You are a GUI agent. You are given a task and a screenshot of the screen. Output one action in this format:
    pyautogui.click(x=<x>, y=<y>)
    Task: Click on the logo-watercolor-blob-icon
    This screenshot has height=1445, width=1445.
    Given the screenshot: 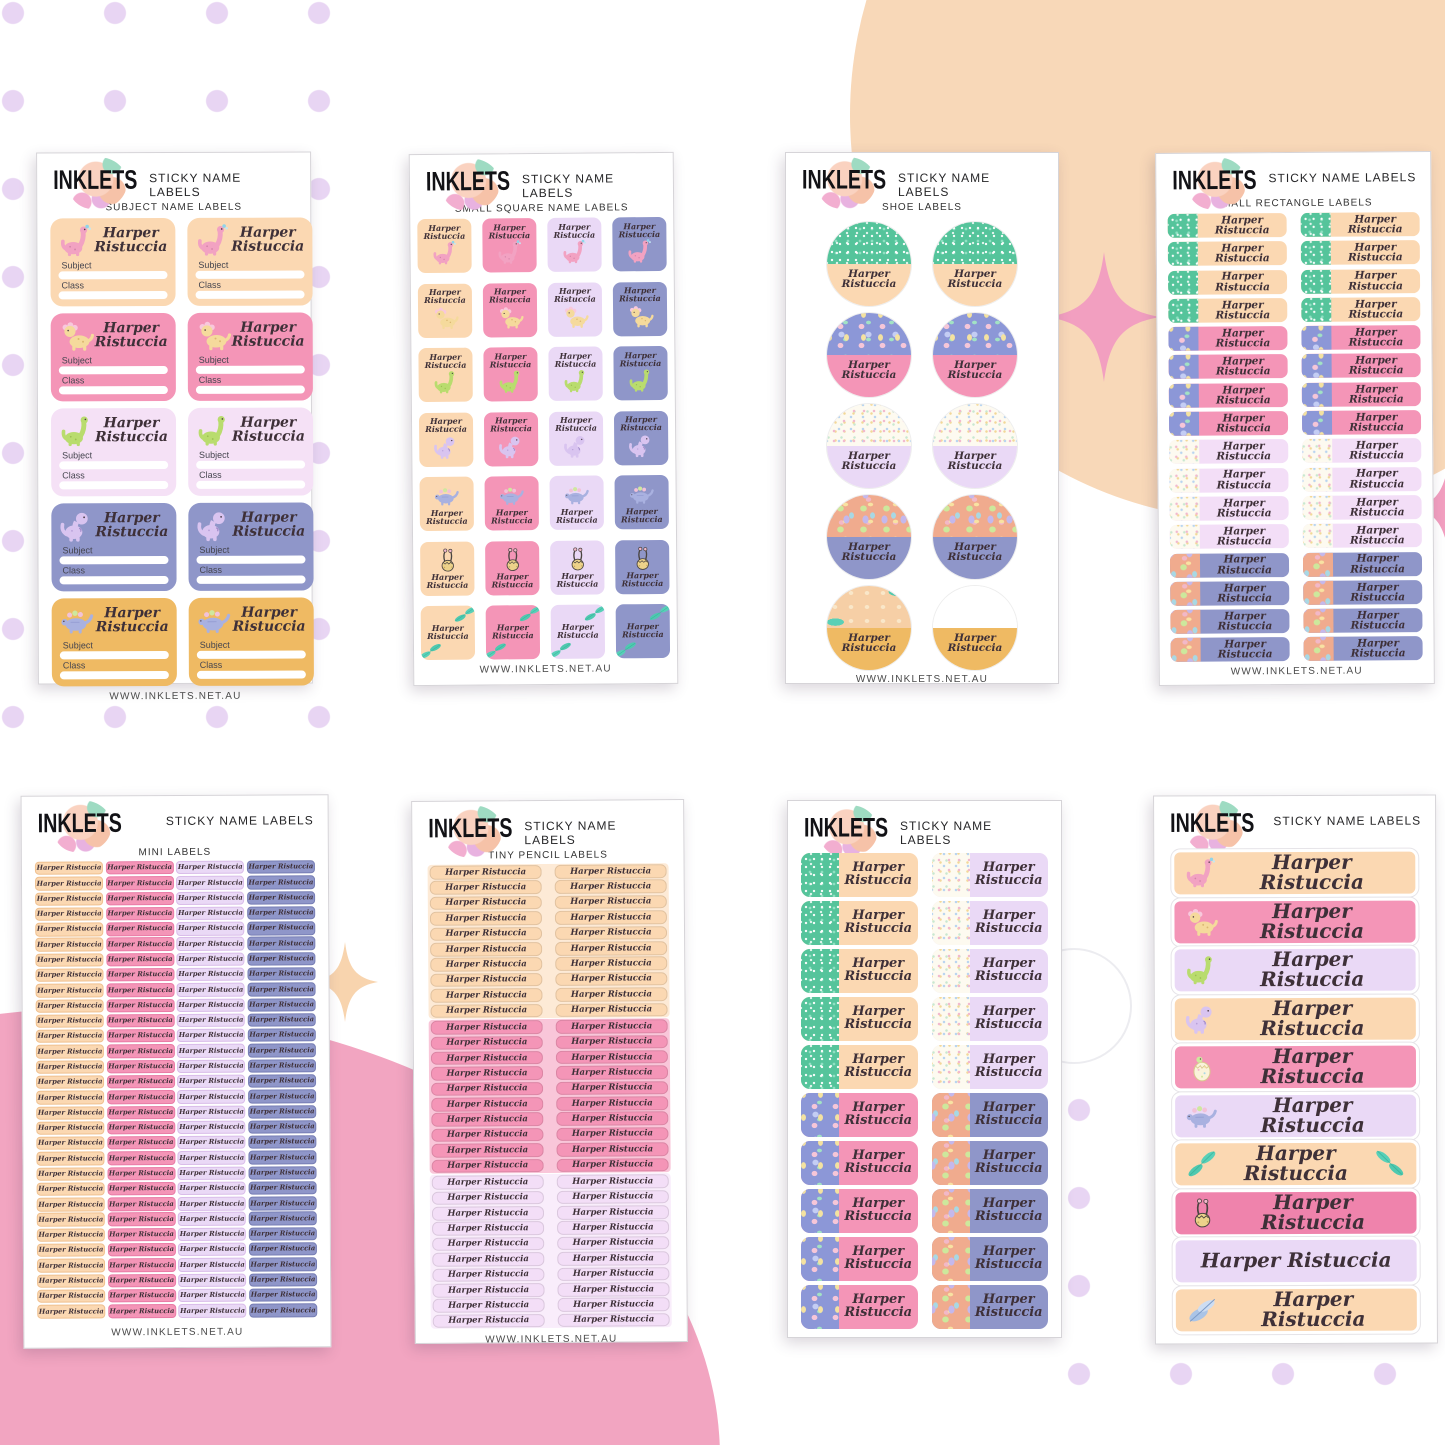 What is the action you would take?
    pyautogui.click(x=849, y=831)
    